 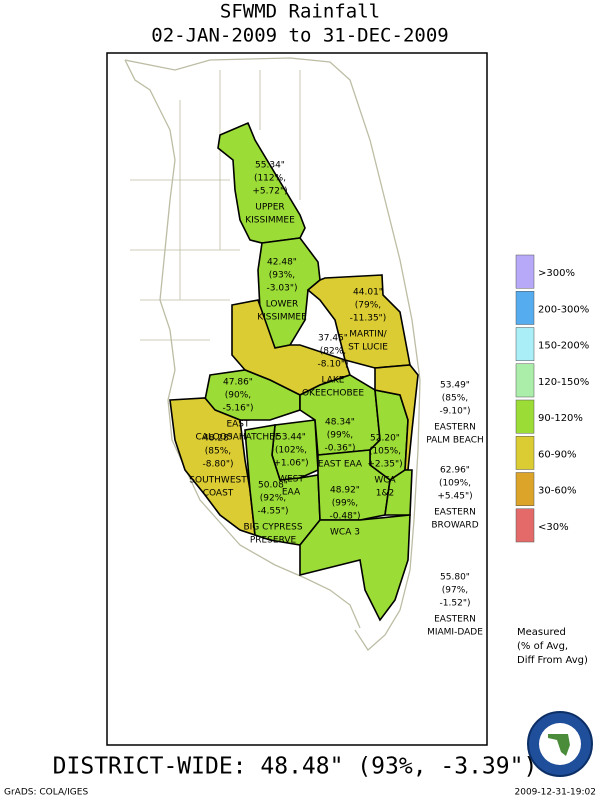 I want to click on region-label: +5.72"), so click(x=269, y=192).